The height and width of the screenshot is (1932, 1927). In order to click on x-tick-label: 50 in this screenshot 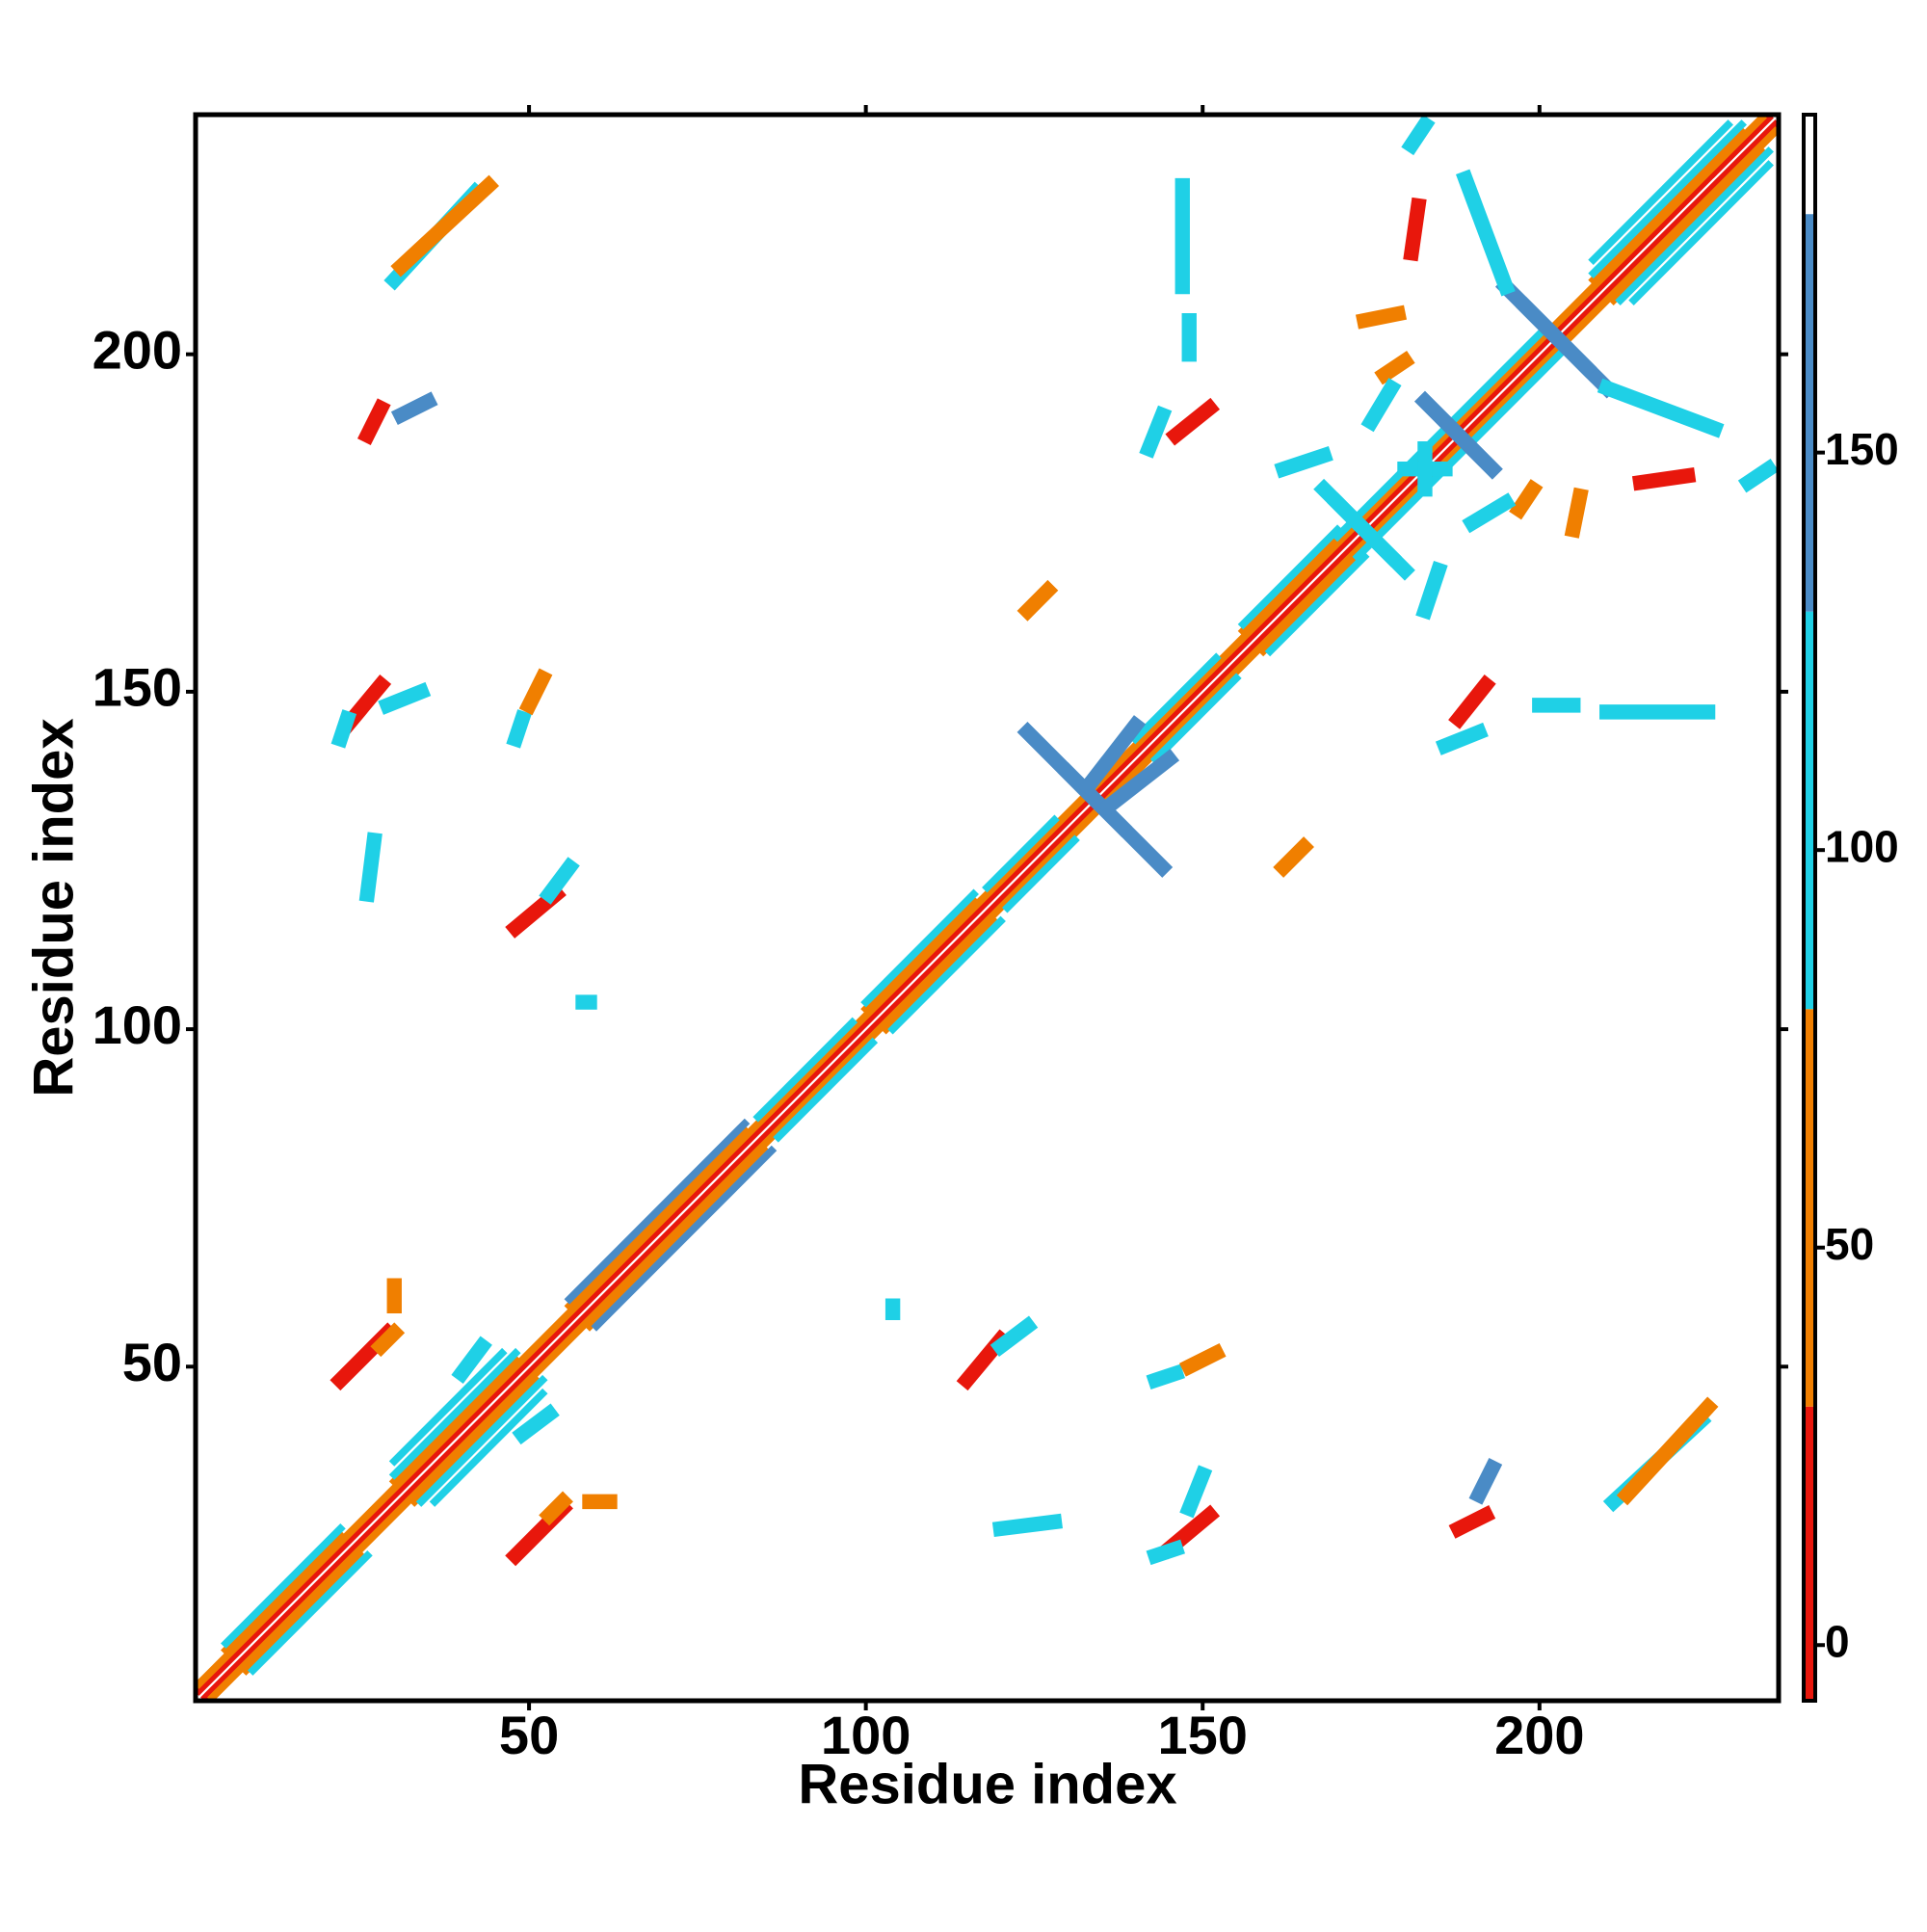, I will do `click(529, 1735)`.